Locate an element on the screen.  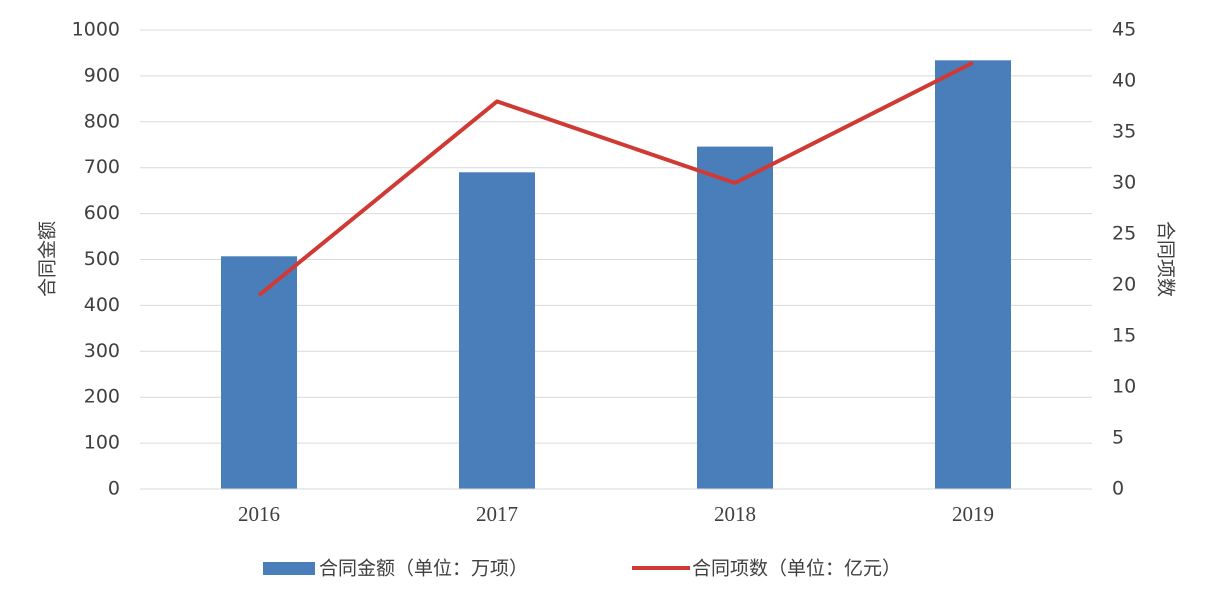
y2-tick-label: 0 is located at coordinates (1118, 489).